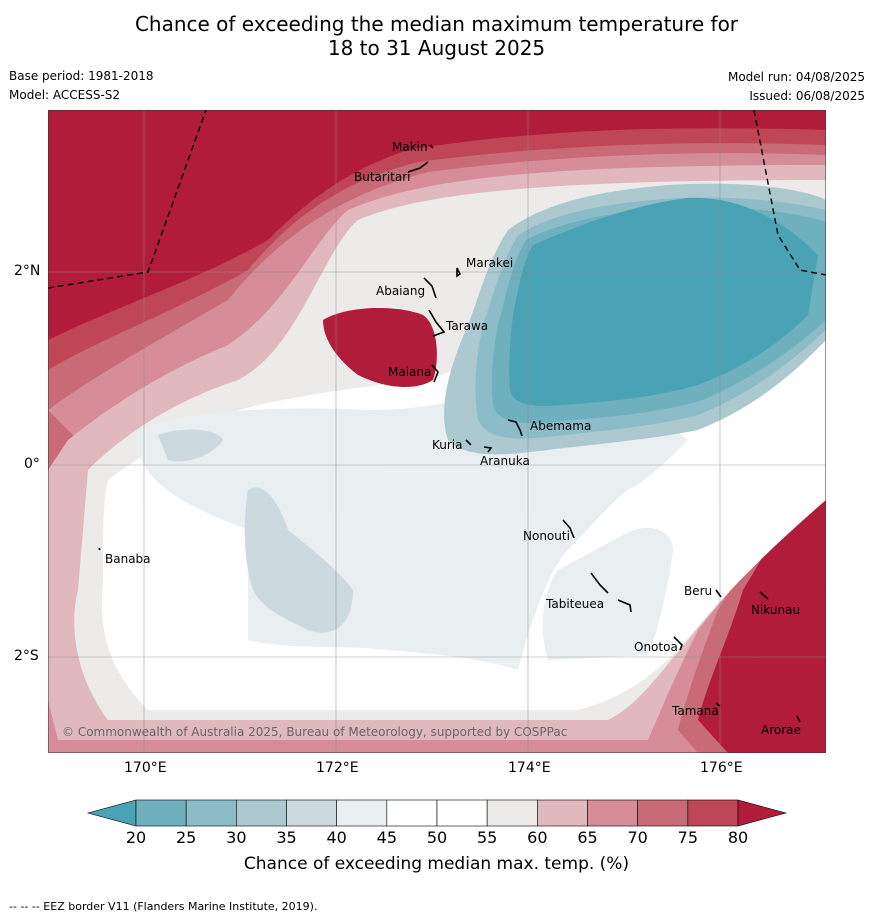 The image size is (873, 919). What do you see at coordinates (505, 461) in the screenshot?
I see `place-label: Aranuka` at bounding box center [505, 461].